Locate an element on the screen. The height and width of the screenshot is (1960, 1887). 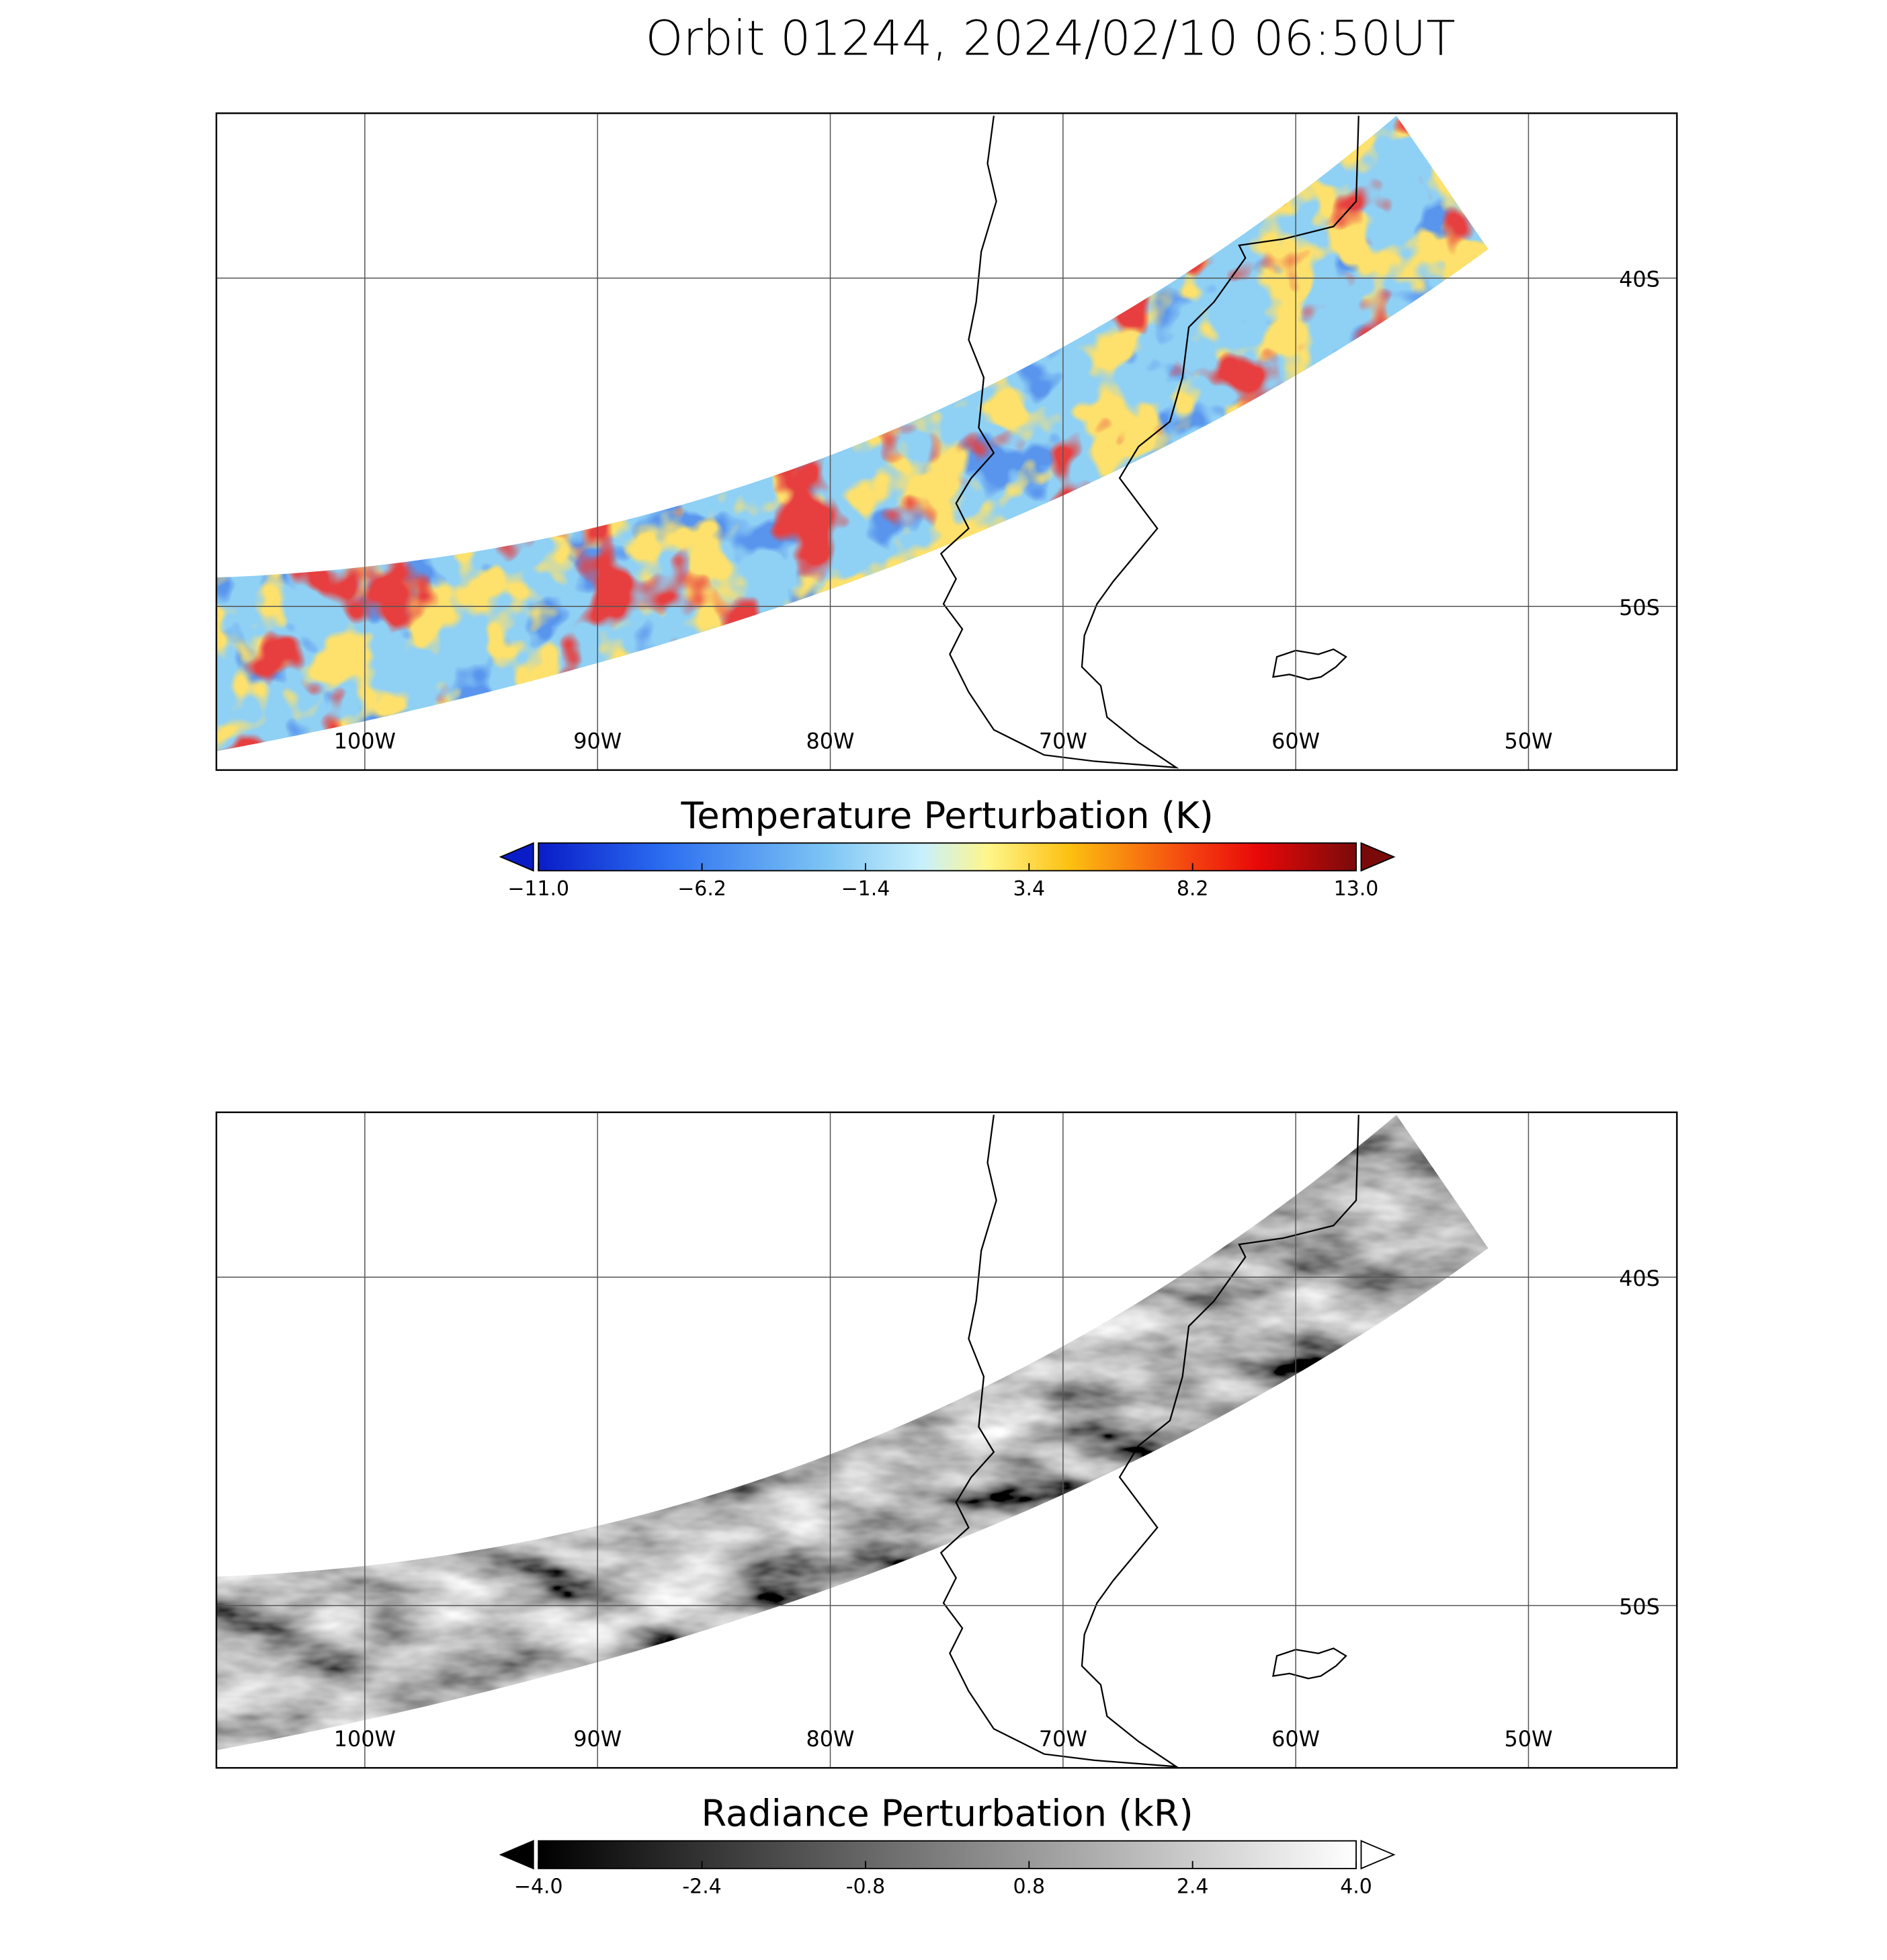
colorbar-label: 3.4 is located at coordinates (1029, 889).